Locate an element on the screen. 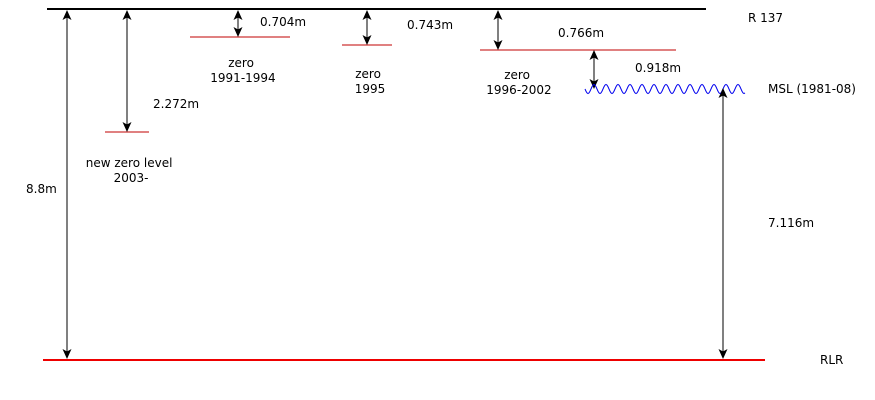  zero-level-1991-offset: 0.704m is located at coordinates (283, 22).